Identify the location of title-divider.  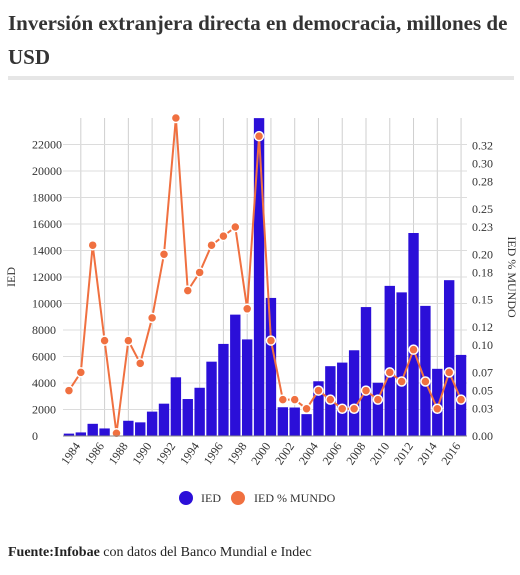
(261, 78).